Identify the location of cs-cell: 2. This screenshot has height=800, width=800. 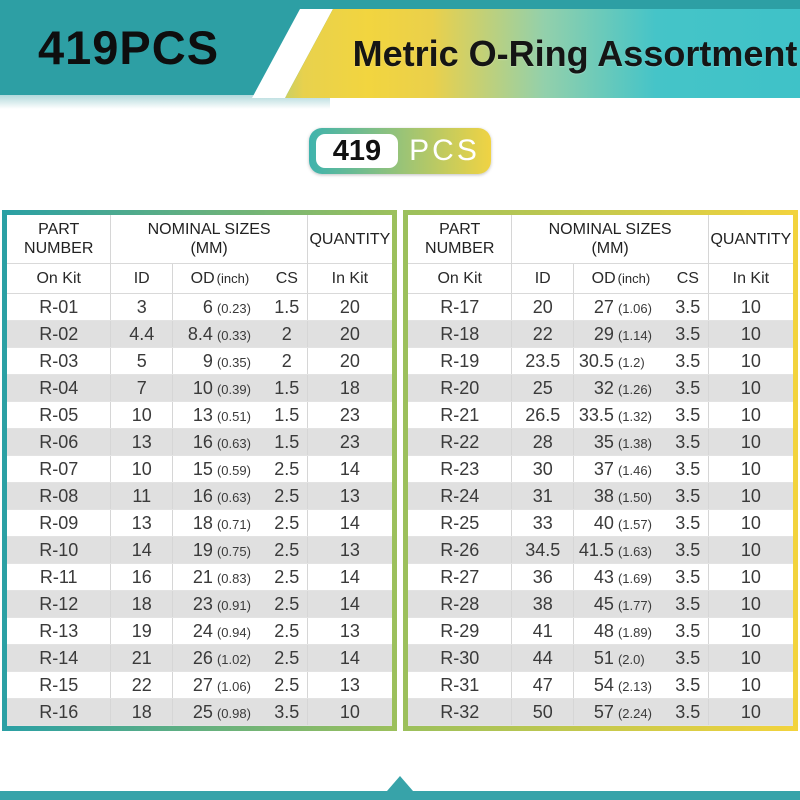
(287, 334).